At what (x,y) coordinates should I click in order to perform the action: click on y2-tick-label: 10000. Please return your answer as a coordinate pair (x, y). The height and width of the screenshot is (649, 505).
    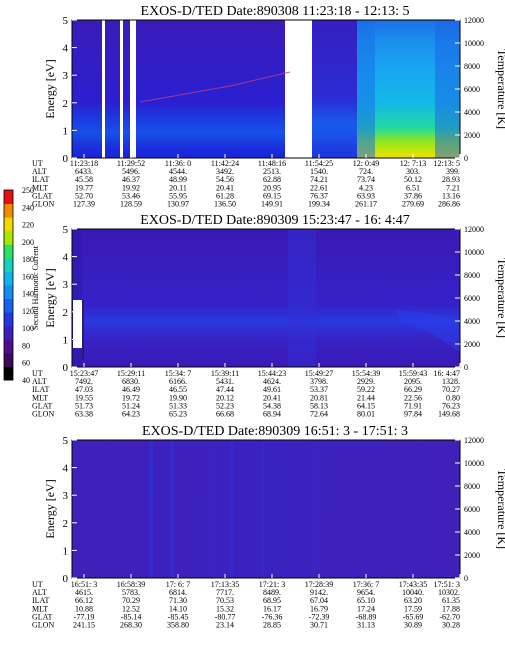
    Looking at the image, I should click on (474, 463).